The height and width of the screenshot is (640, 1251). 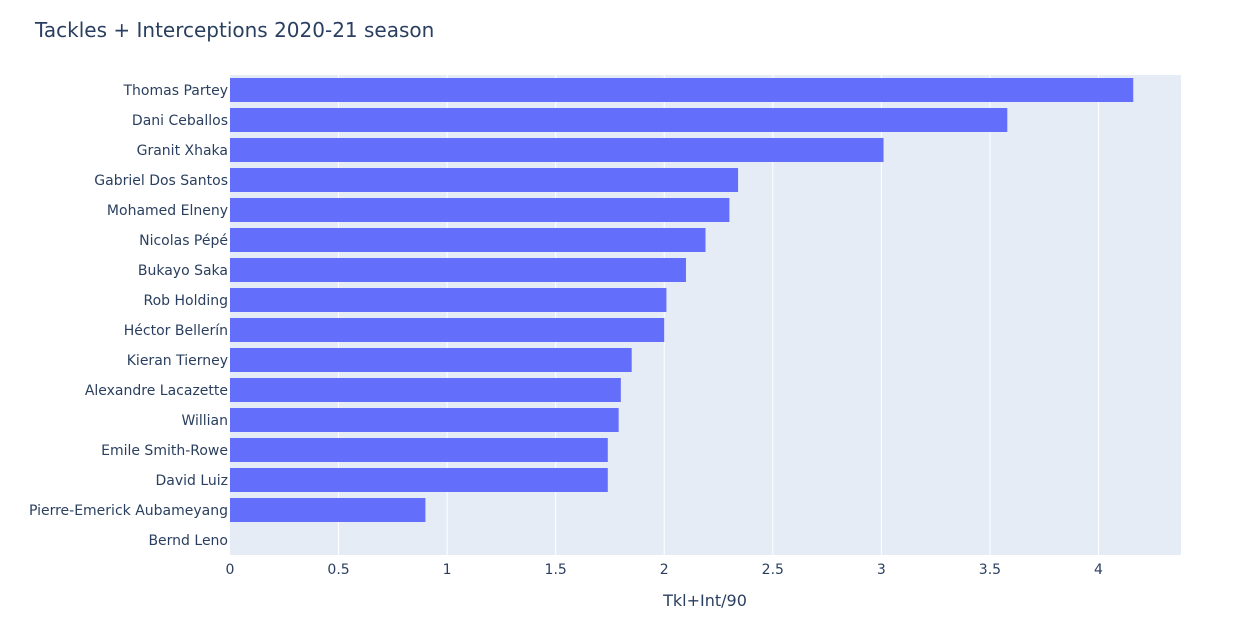 I want to click on y-tick-label: Héctor Bellerín, so click(x=176, y=331).